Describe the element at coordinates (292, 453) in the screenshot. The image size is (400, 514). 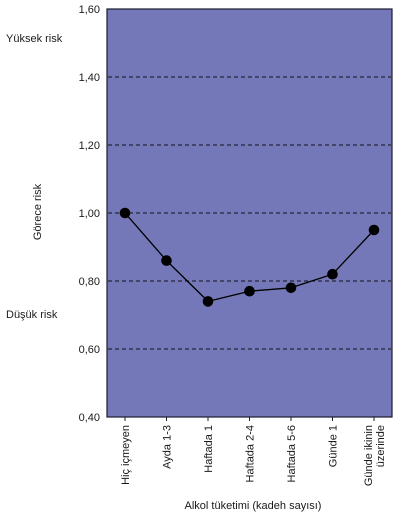
I see `x-tick-label: Haftada 5-6` at that location.